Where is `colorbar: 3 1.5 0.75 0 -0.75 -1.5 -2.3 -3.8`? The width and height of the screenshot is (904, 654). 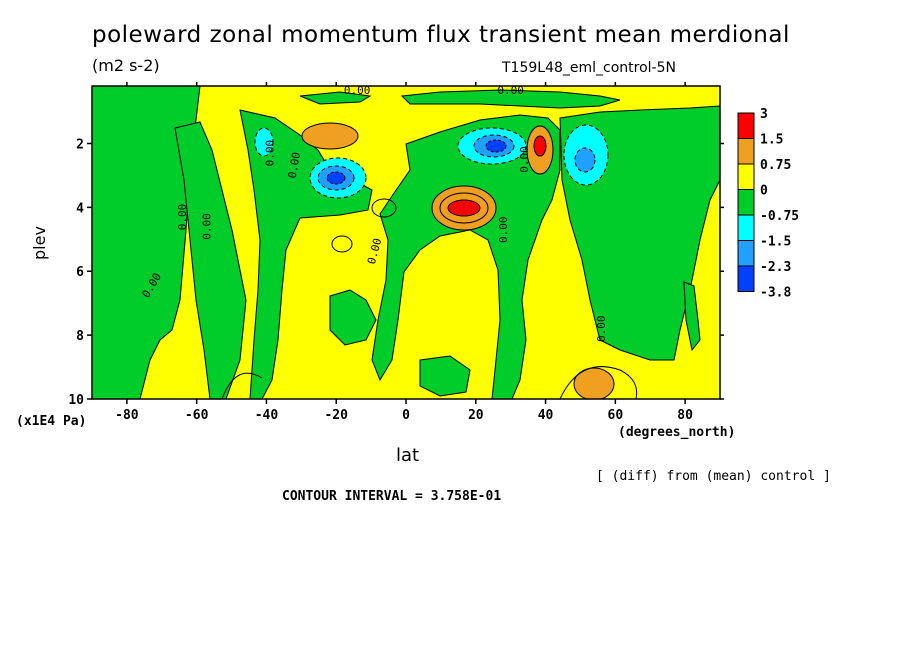
colorbar: 3 1.5 0.75 0 -0.75 -1.5 -2.3 -3.8 is located at coordinates (768, 204).